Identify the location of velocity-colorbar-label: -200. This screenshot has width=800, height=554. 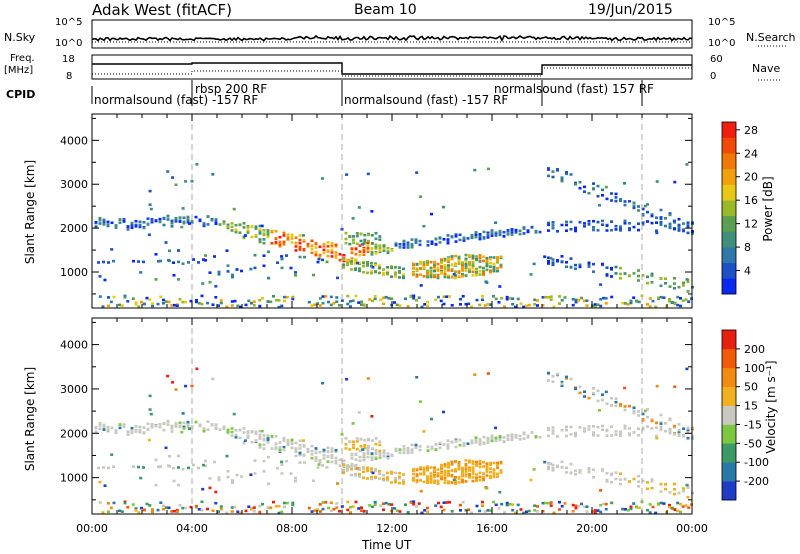
(756, 481).